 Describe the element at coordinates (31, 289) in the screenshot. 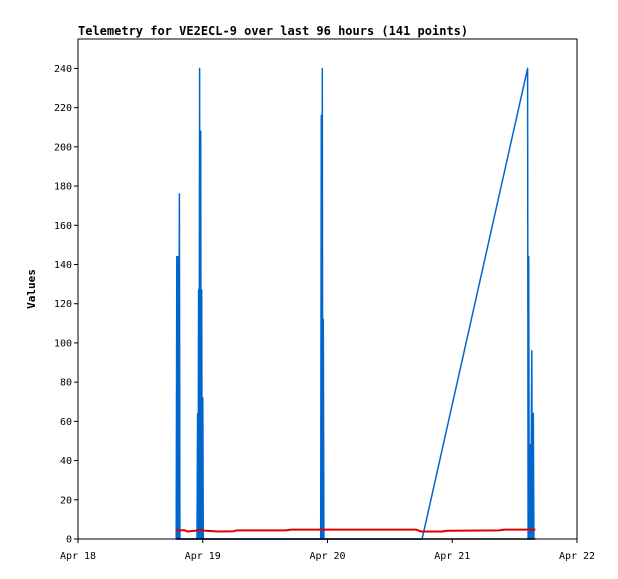

I see `y-axis-label: Values` at that location.